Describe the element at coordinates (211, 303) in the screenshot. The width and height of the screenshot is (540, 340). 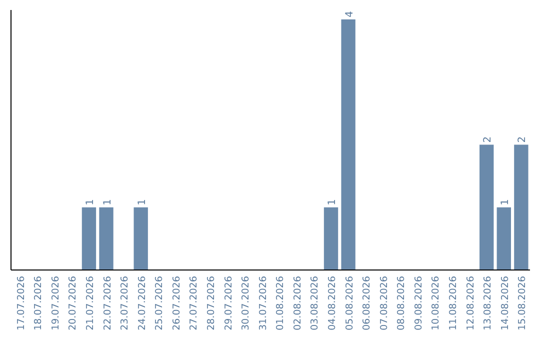
I see `x-tick-label: 28.07.2026` at that location.